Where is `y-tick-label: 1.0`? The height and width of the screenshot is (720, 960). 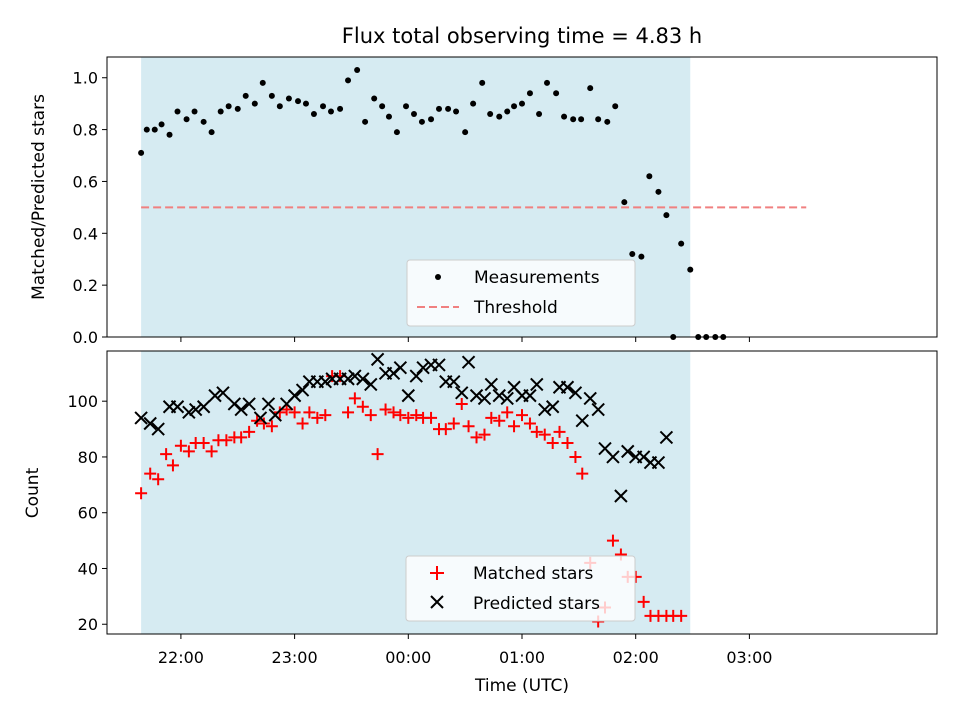 y-tick-label: 1.0 is located at coordinates (85, 78).